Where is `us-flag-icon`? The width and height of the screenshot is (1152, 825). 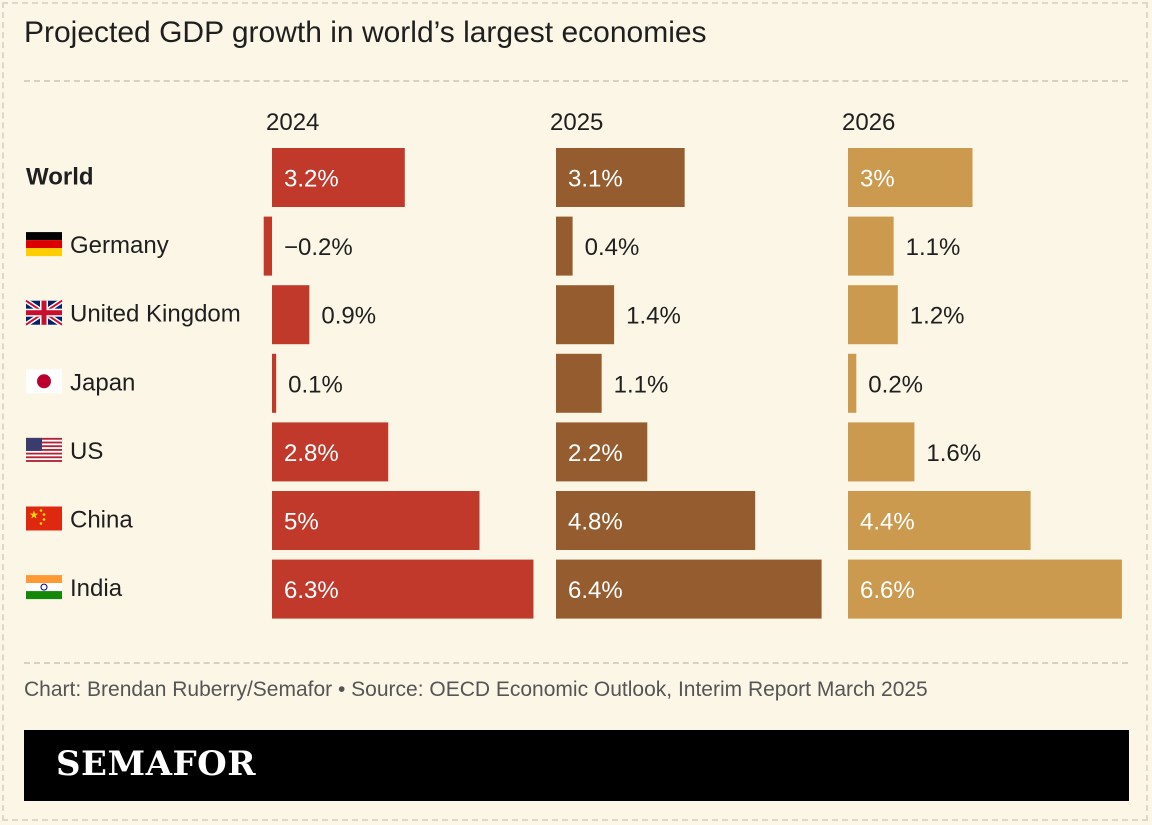
us-flag-icon is located at coordinates (44, 449).